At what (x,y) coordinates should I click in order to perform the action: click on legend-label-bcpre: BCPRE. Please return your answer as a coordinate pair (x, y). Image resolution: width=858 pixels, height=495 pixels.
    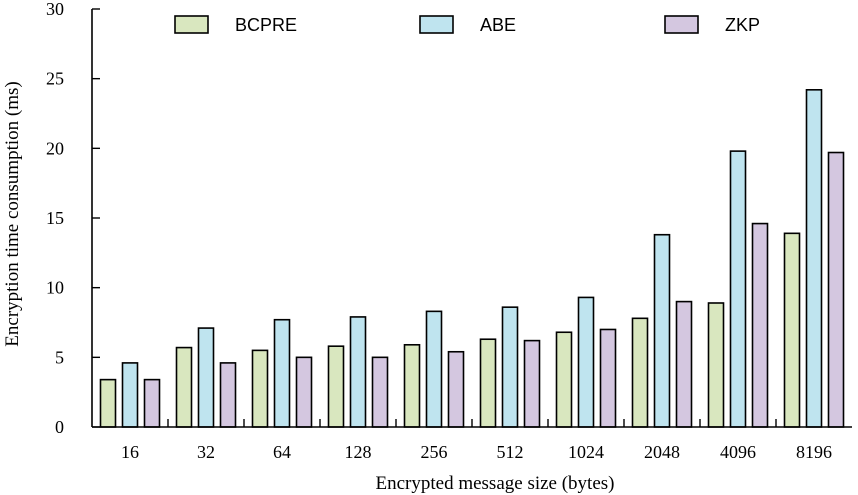
    Looking at the image, I should click on (266, 25).